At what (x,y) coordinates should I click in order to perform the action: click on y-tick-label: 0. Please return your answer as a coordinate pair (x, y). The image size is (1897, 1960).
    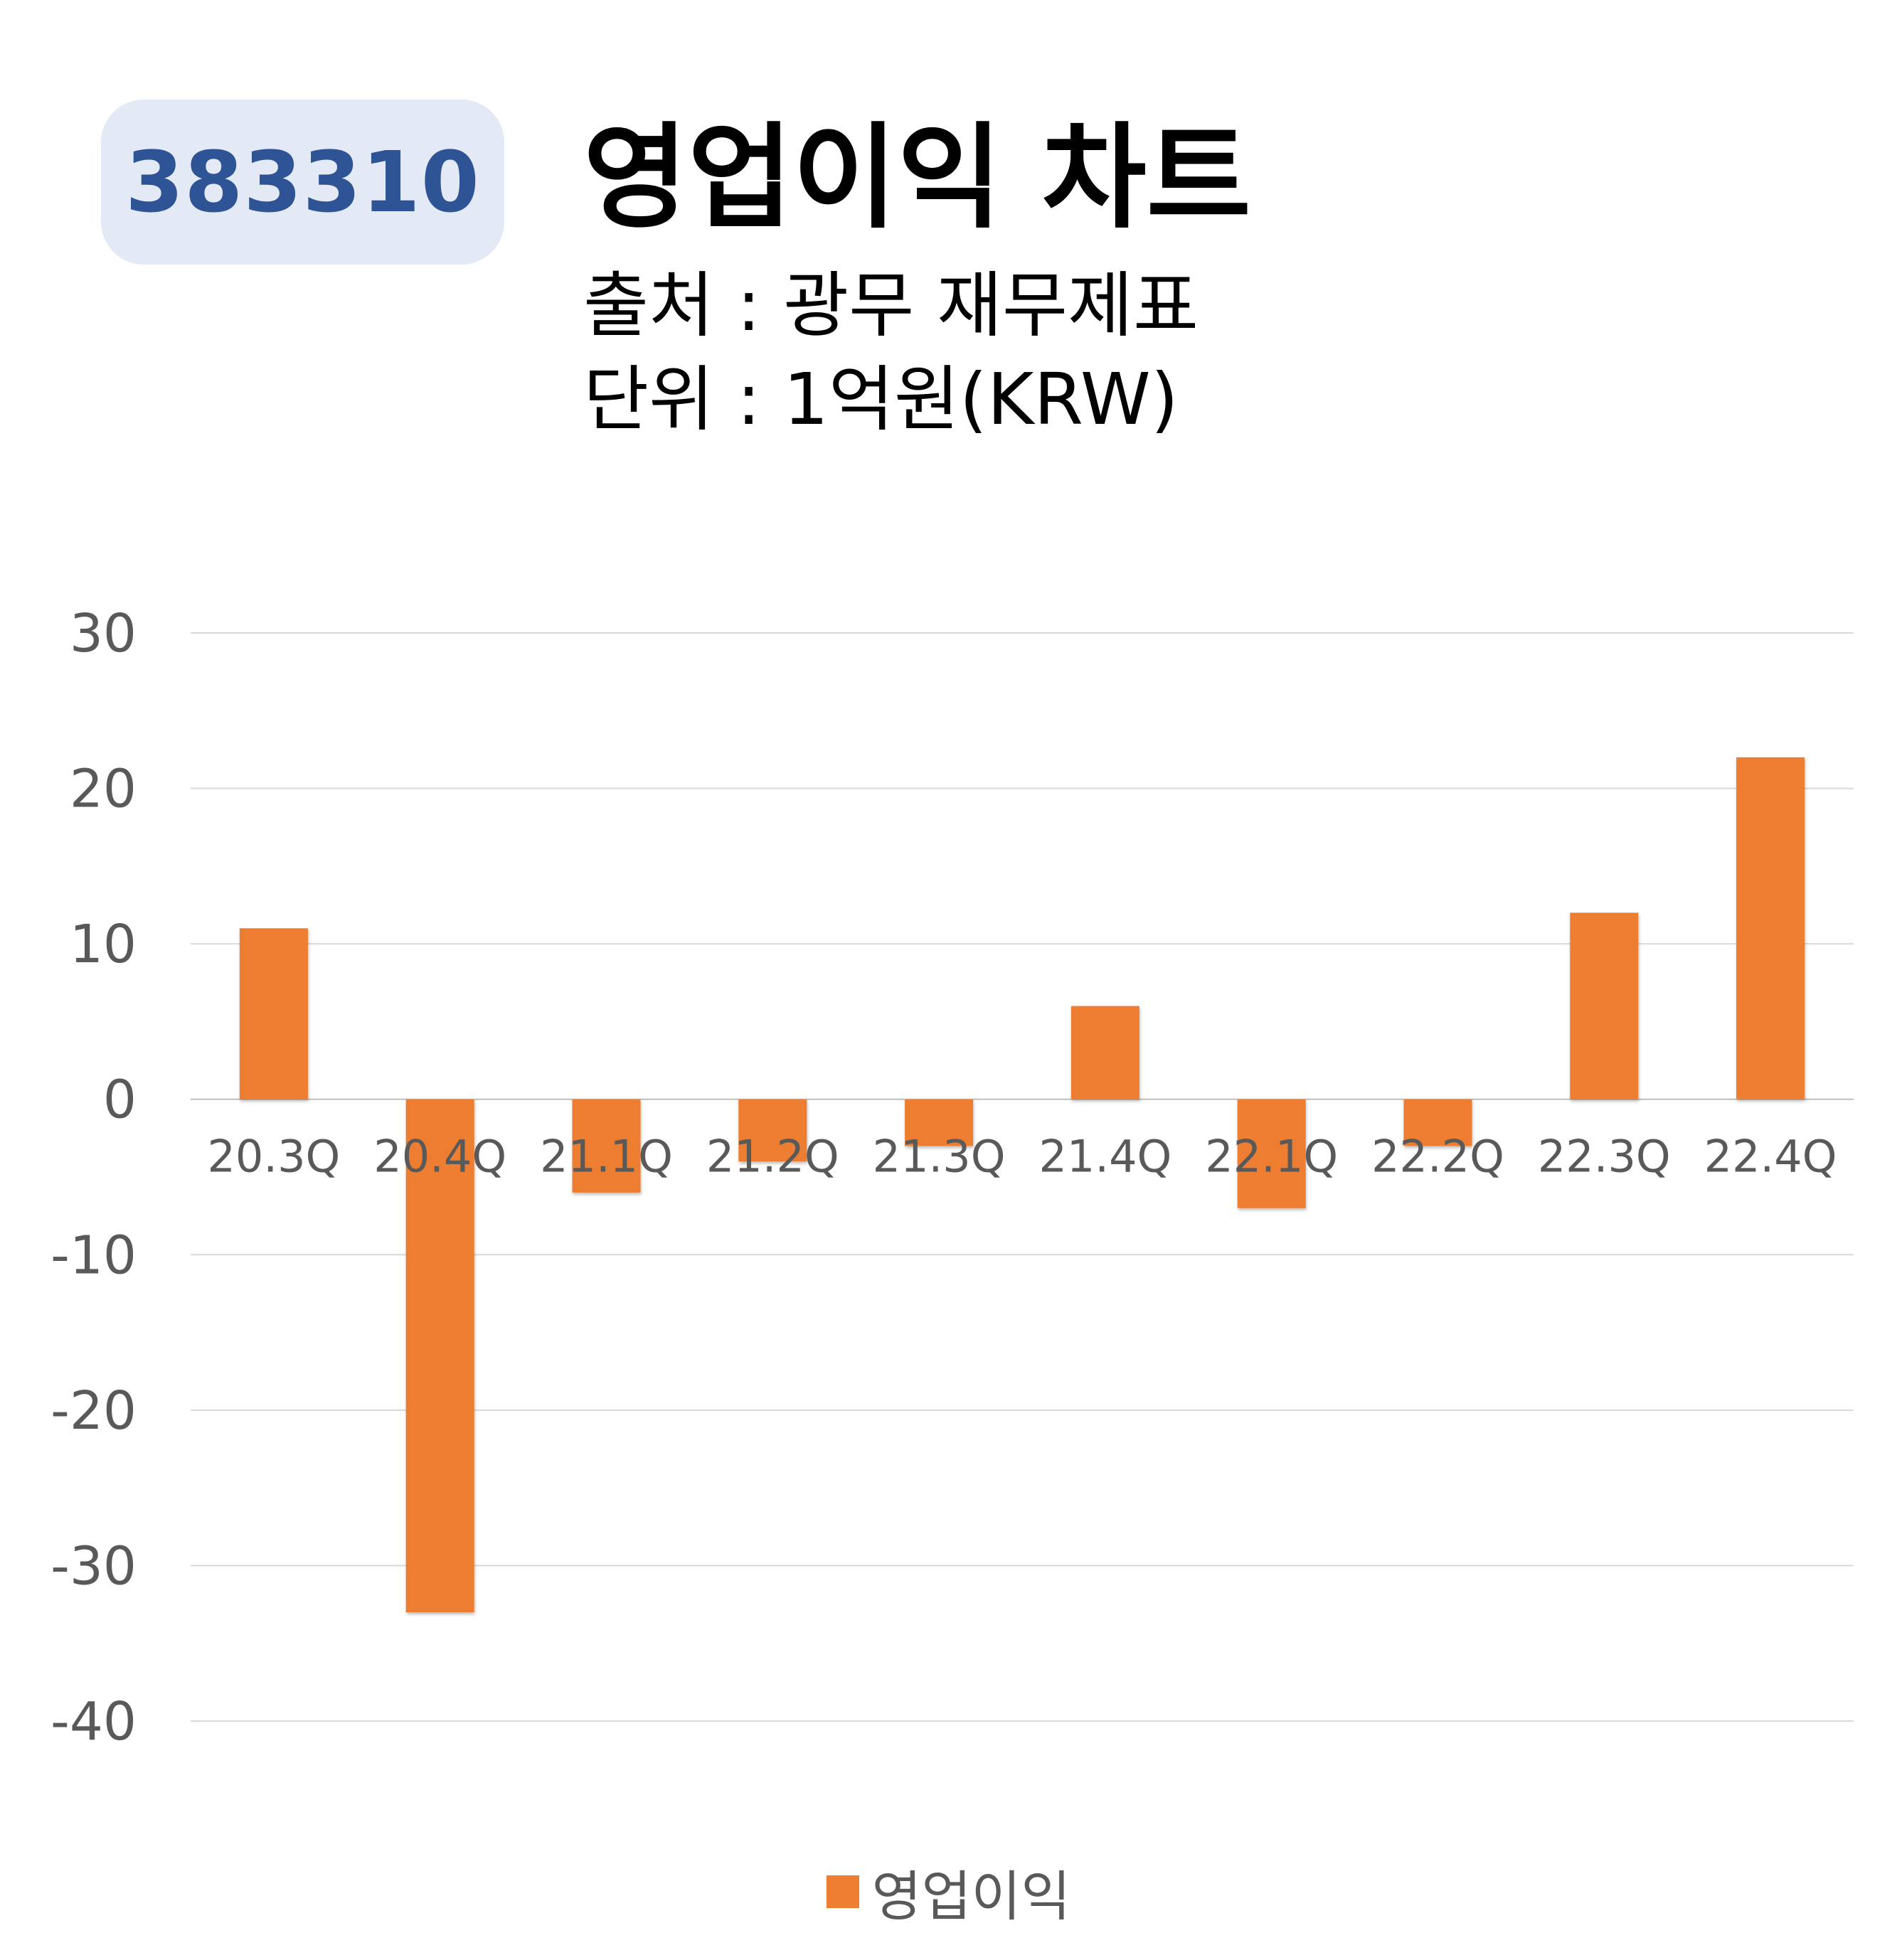
    Looking at the image, I should click on (120, 1100).